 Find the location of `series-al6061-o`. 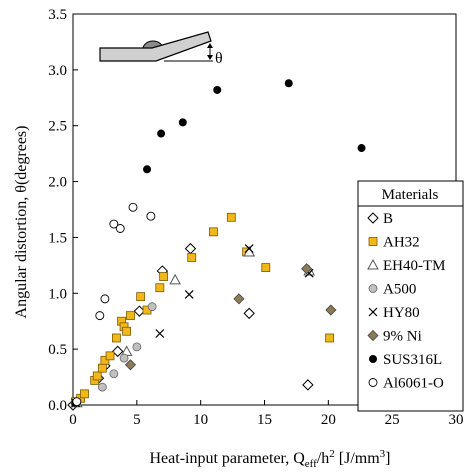

series-al6061-o is located at coordinates (114, 304).